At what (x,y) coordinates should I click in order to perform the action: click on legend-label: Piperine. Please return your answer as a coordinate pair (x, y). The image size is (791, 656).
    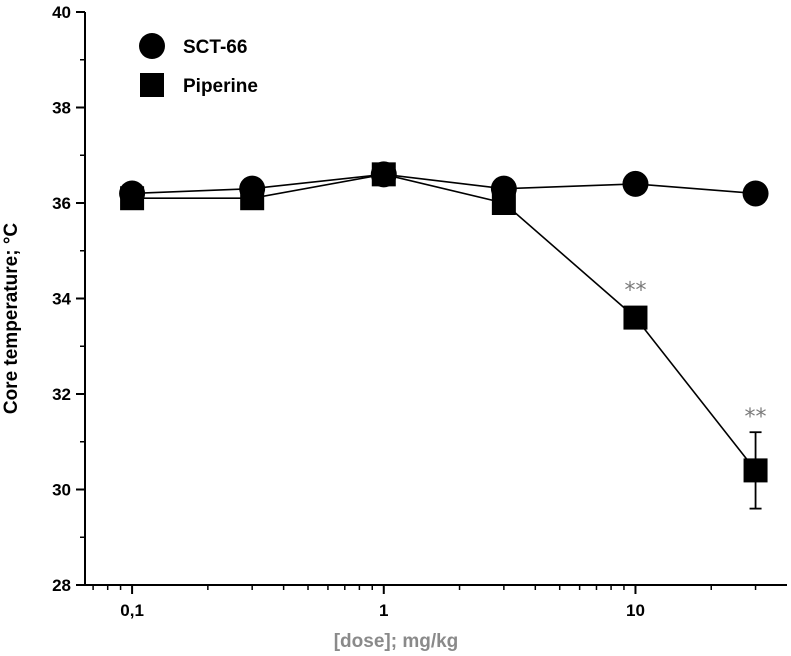
    Looking at the image, I should click on (220, 86).